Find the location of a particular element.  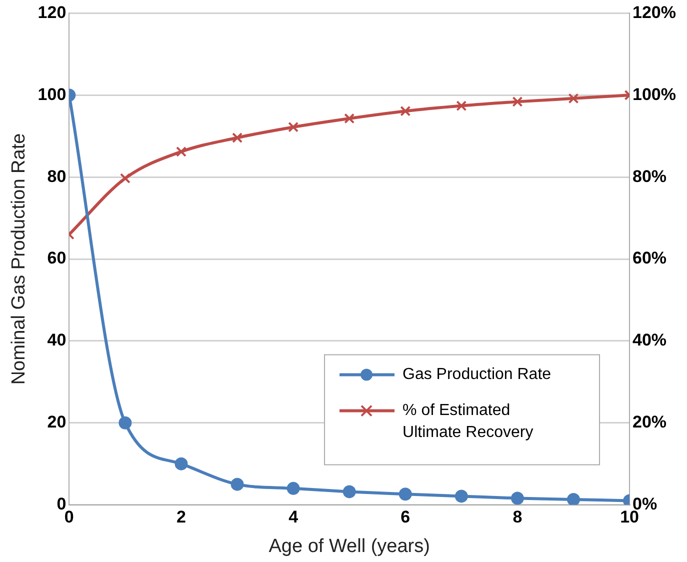

y2-tick-label: 100% is located at coordinates (654, 94).